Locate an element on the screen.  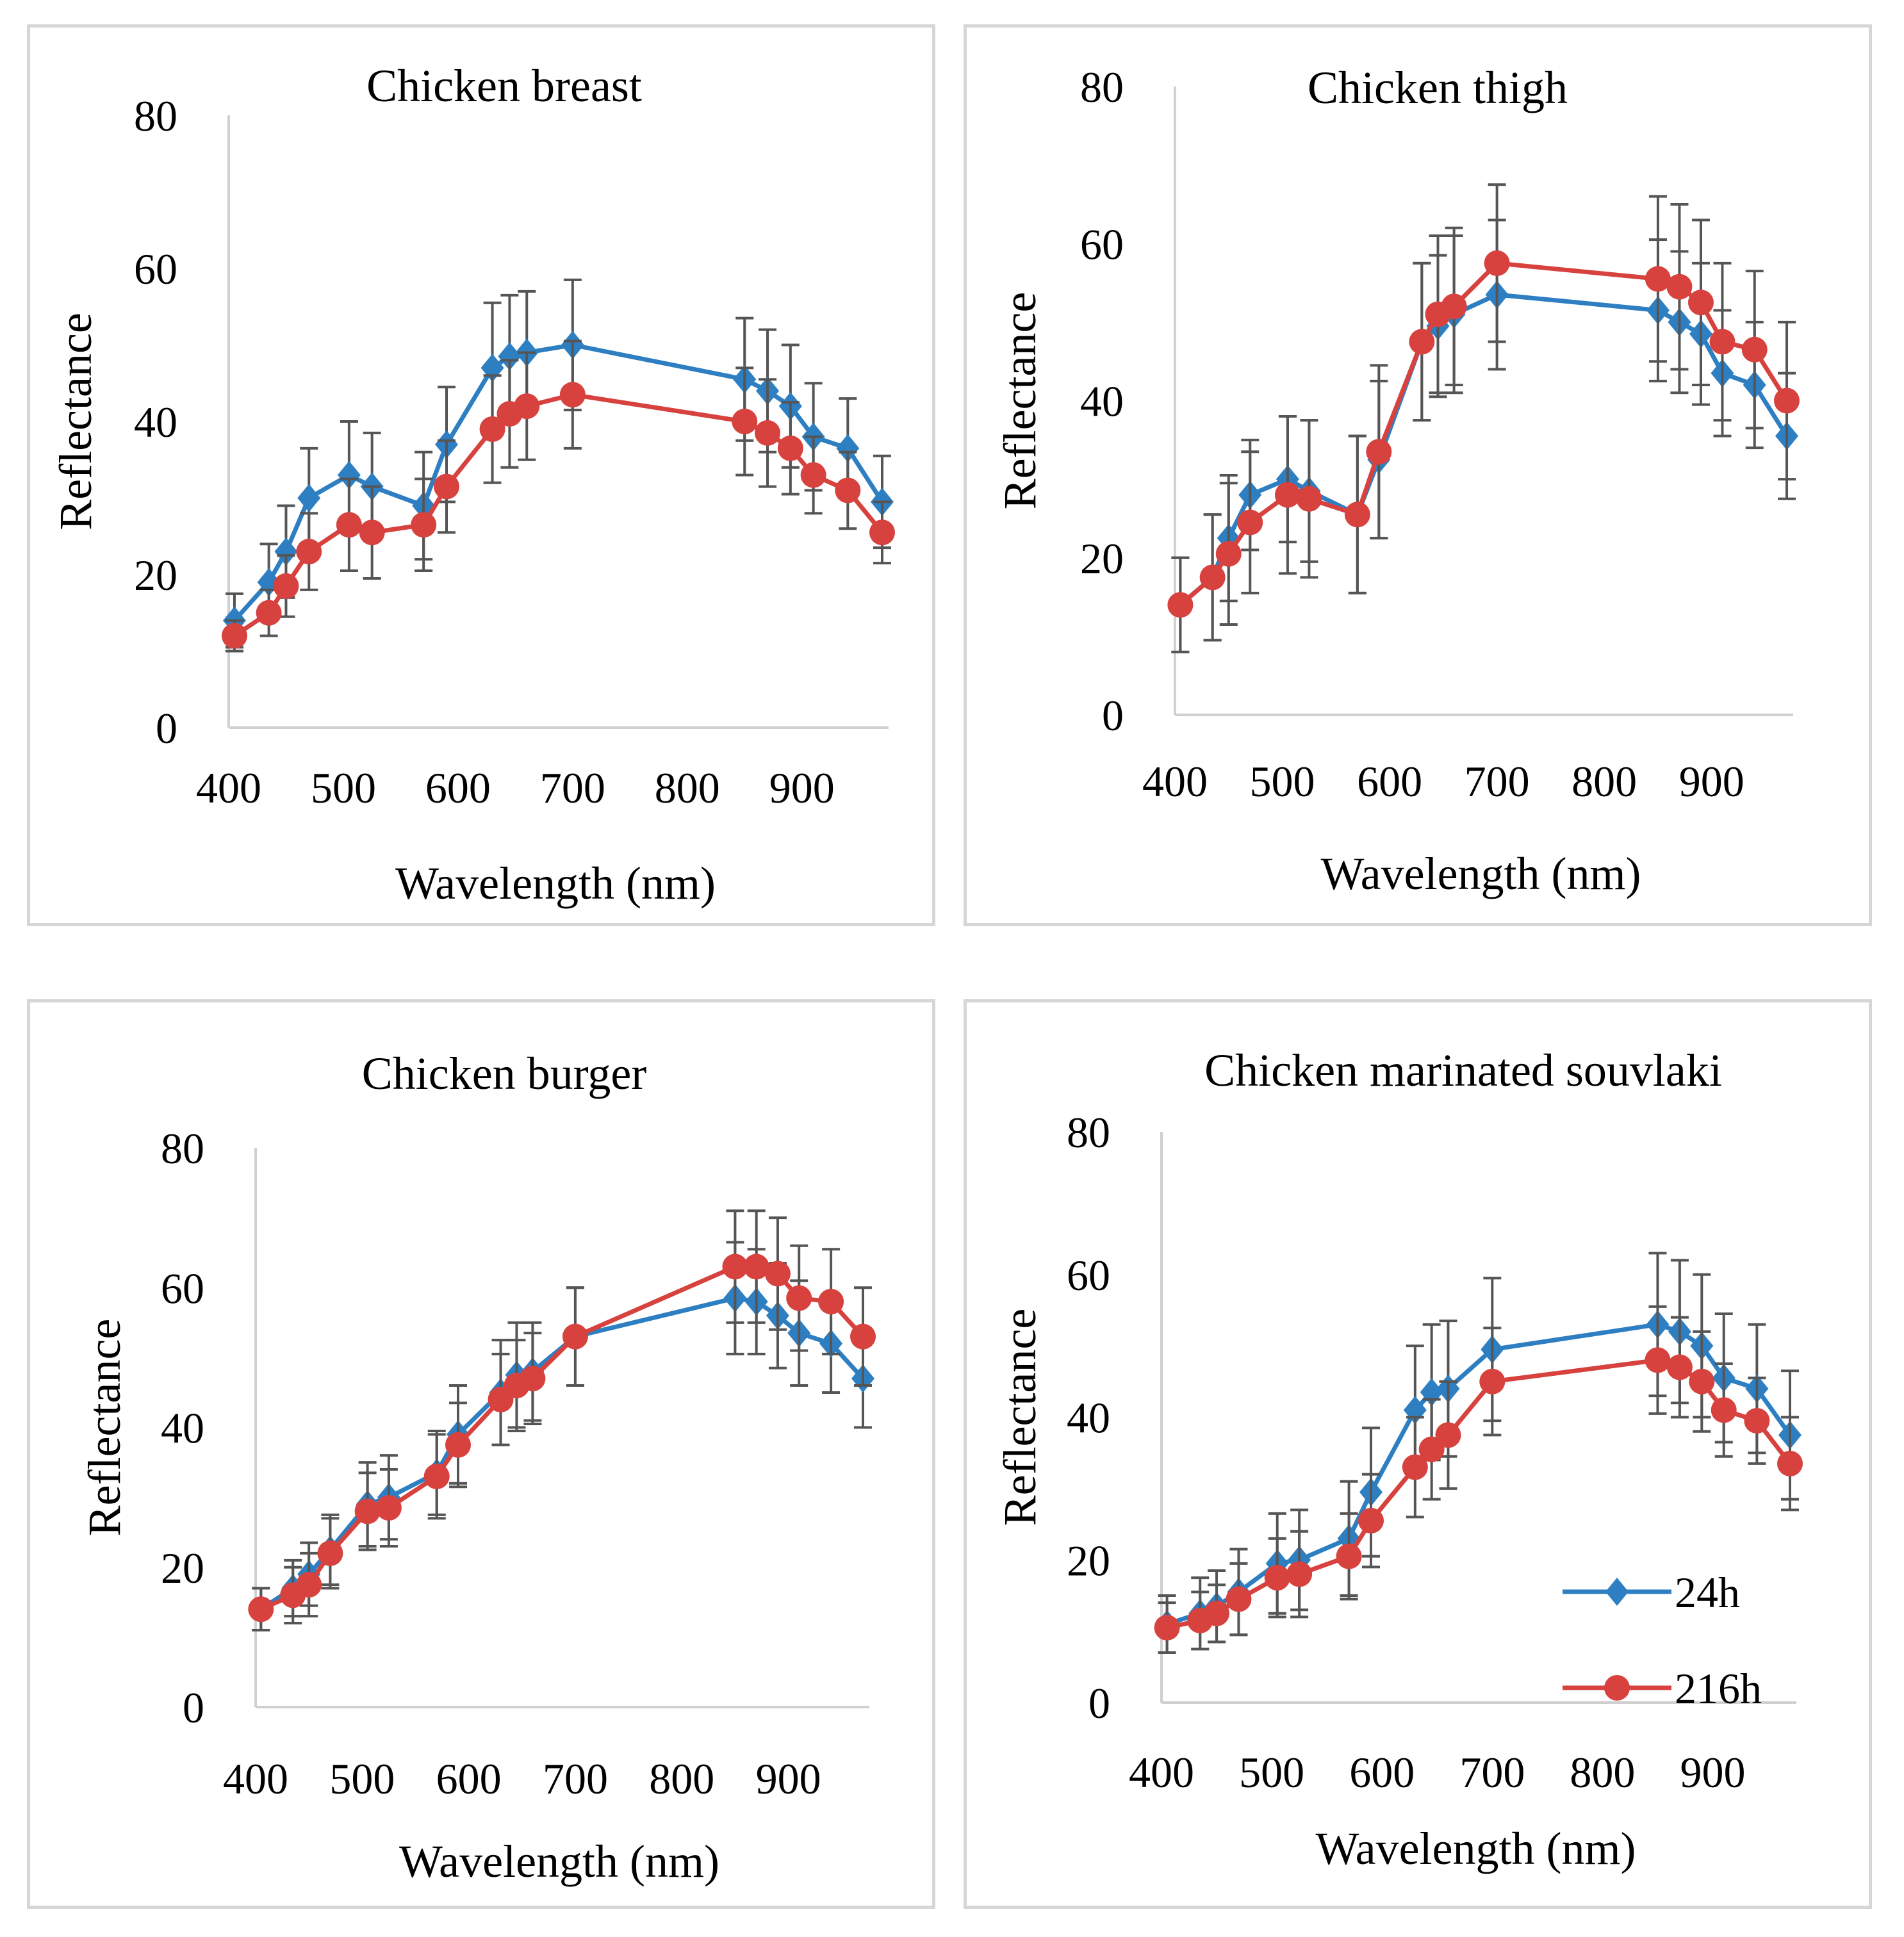
legend-item-24h: 24h is located at coordinates (1651, 1592).